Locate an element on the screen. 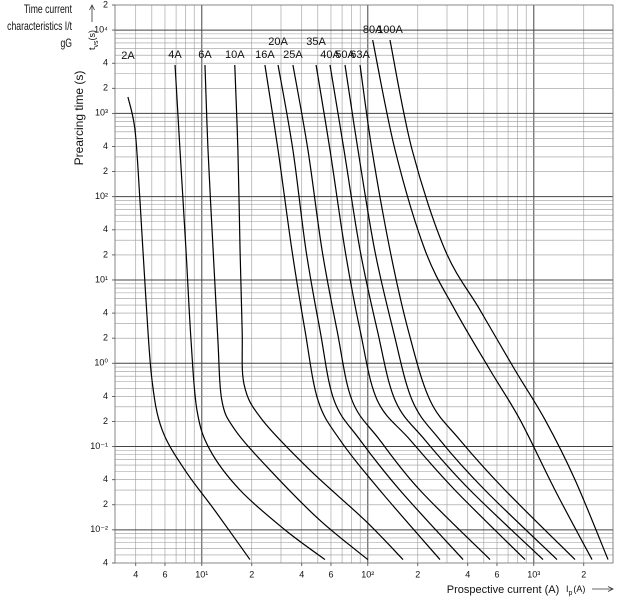  y-tick-label: 10¹ is located at coordinates (101, 279).